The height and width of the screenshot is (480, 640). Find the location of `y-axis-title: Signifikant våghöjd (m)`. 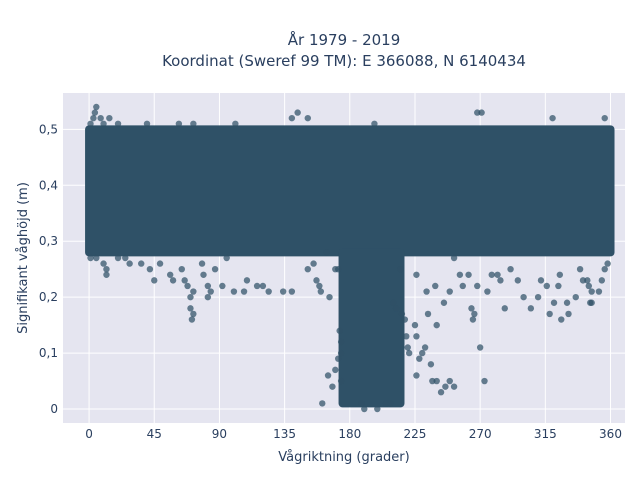

y-axis-title: Signifikant våghöjd (m) is located at coordinates (23, 258).